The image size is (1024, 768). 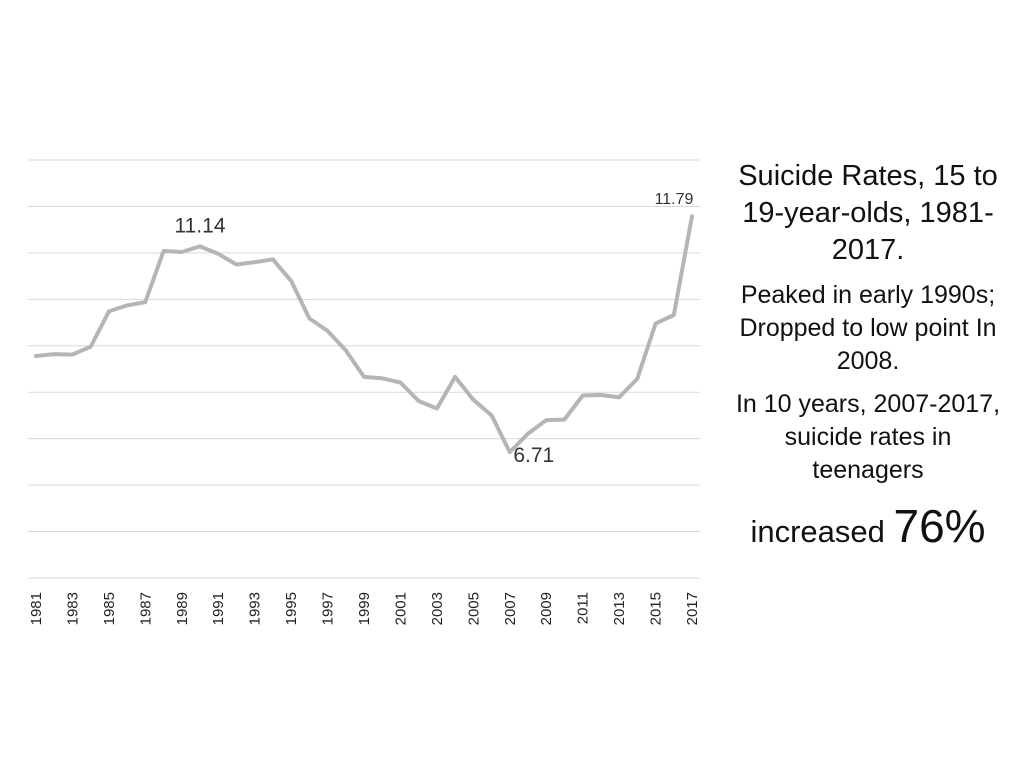 What do you see at coordinates (437, 608) in the screenshot?
I see `x-tick-label: 2003` at bounding box center [437, 608].